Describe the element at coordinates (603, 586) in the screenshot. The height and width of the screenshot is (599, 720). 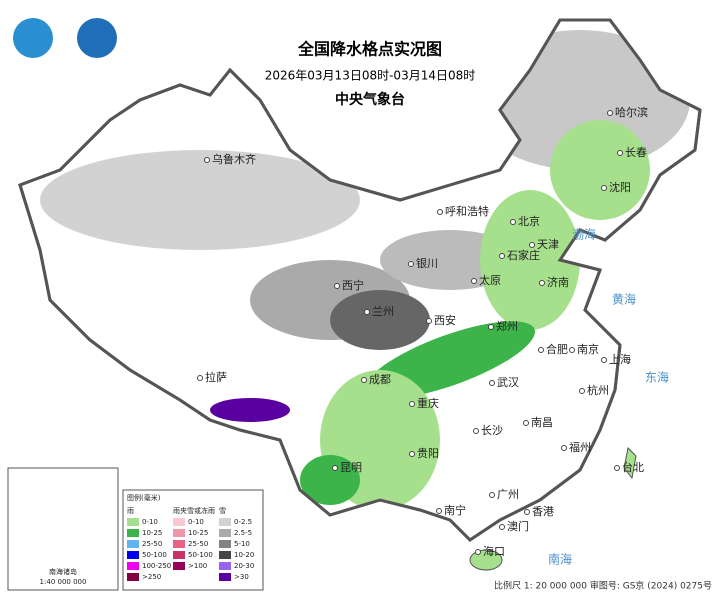
I see `footer: 比例尺 1: 20 000 000 审图号: GS京 (2024) 0275号` at that location.